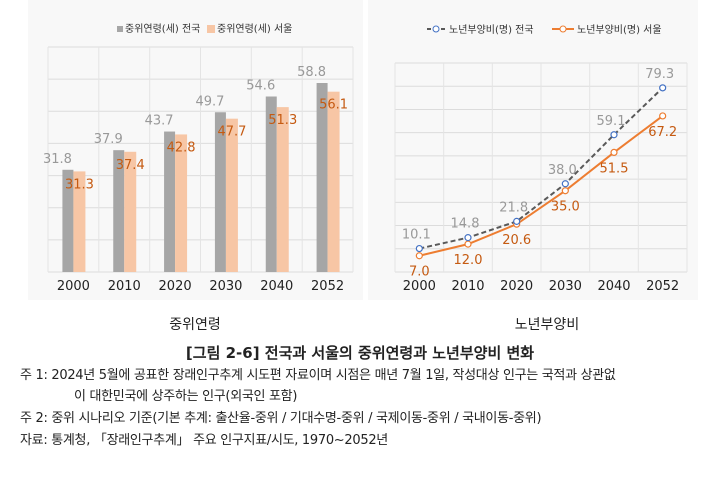  Describe the element at coordinates (260, 86) in the screenshot. I see `data-label-national: 54.6` at that location.